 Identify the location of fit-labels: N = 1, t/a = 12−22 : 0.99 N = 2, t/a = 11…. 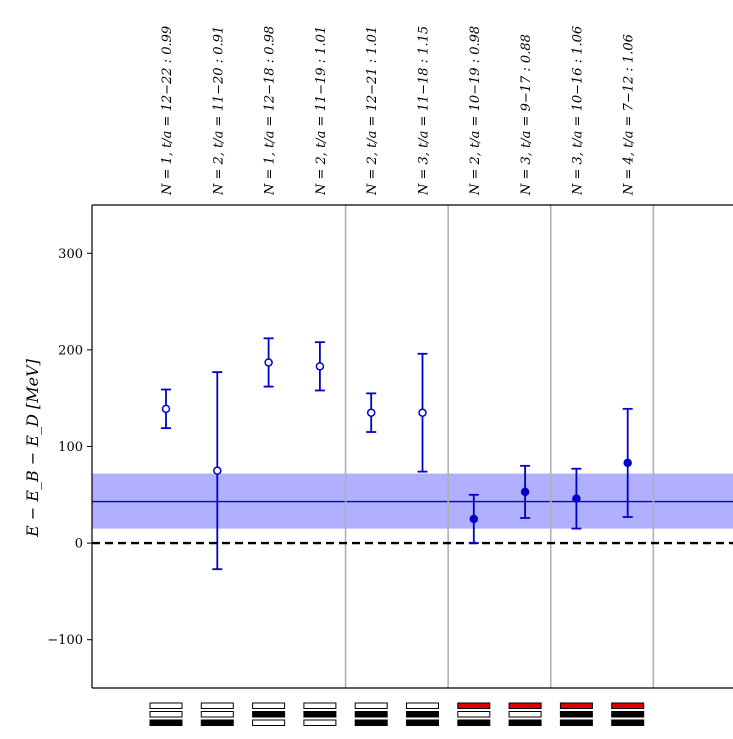
(398, 111).